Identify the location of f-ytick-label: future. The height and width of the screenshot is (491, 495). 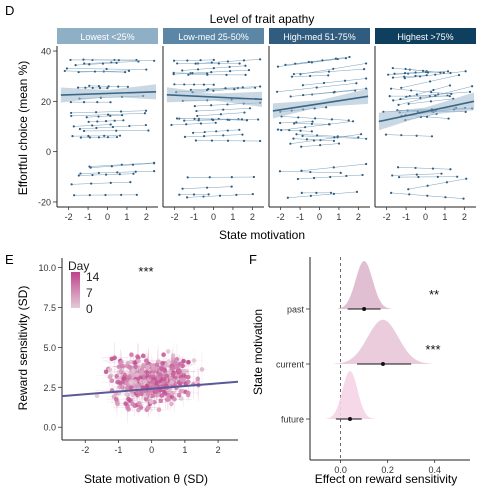
(292, 420).